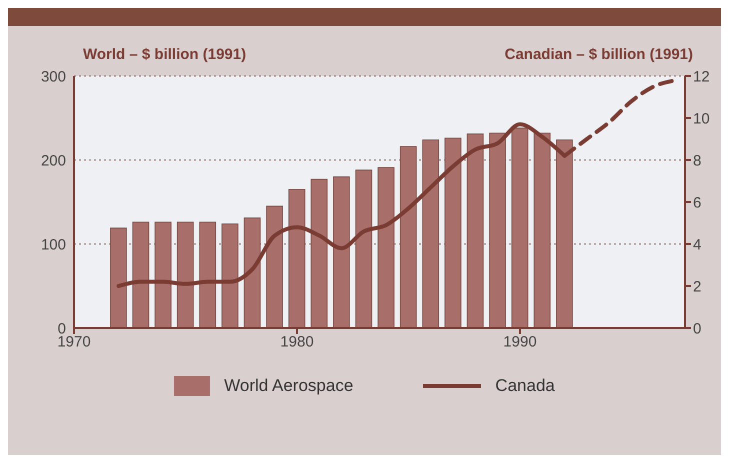  Describe the element at coordinates (697, 203) in the screenshot. I see `y2-tick-label: 6` at that location.